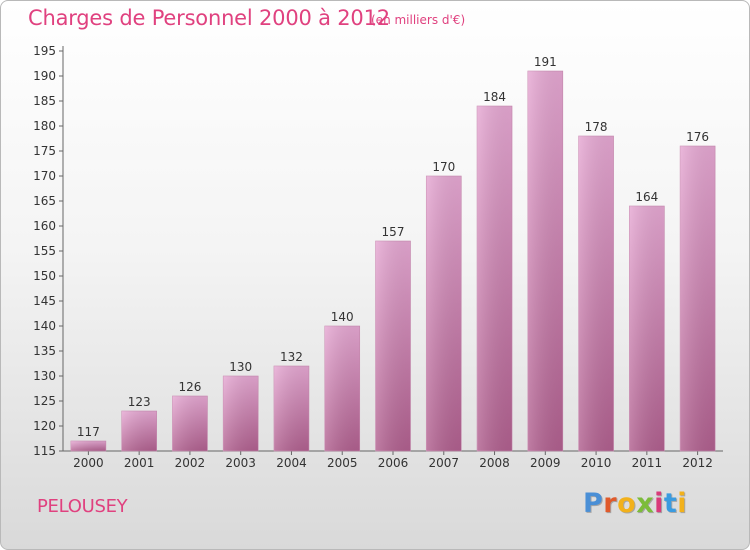 This screenshot has width=750, height=550. What do you see at coordinates (596, 127) in the screenshot?
I see `bar-value-label: 178` at bounding box center [596, 127].